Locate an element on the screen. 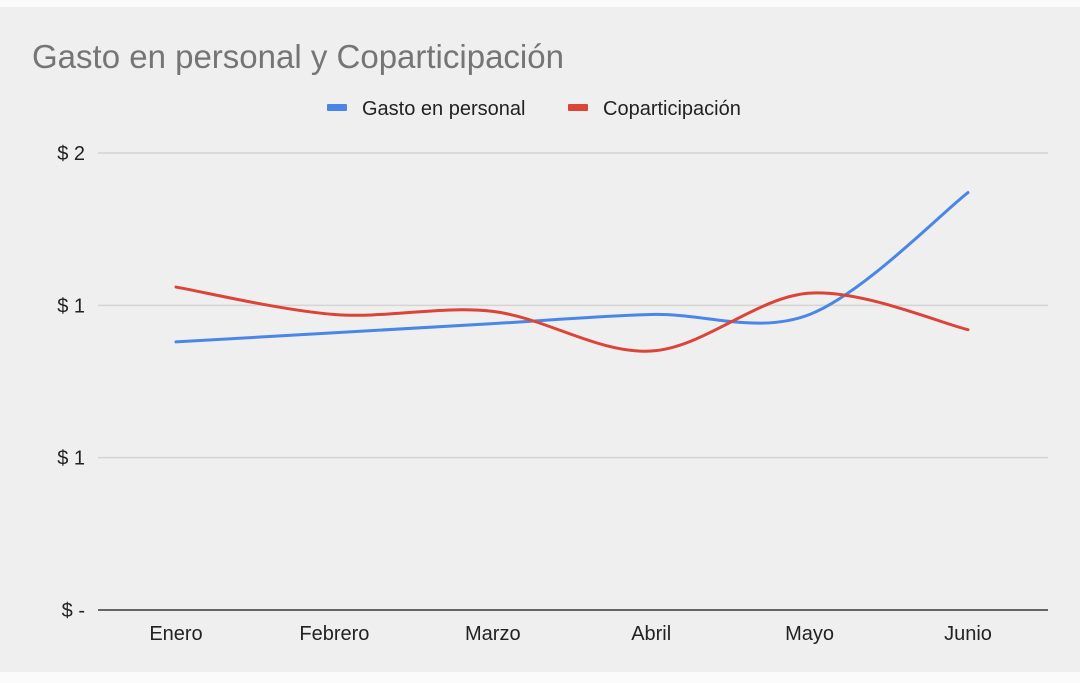 This screenshot has height=683, width=1080. legend-label: Coparticipación is located at coordinates (672, 109).